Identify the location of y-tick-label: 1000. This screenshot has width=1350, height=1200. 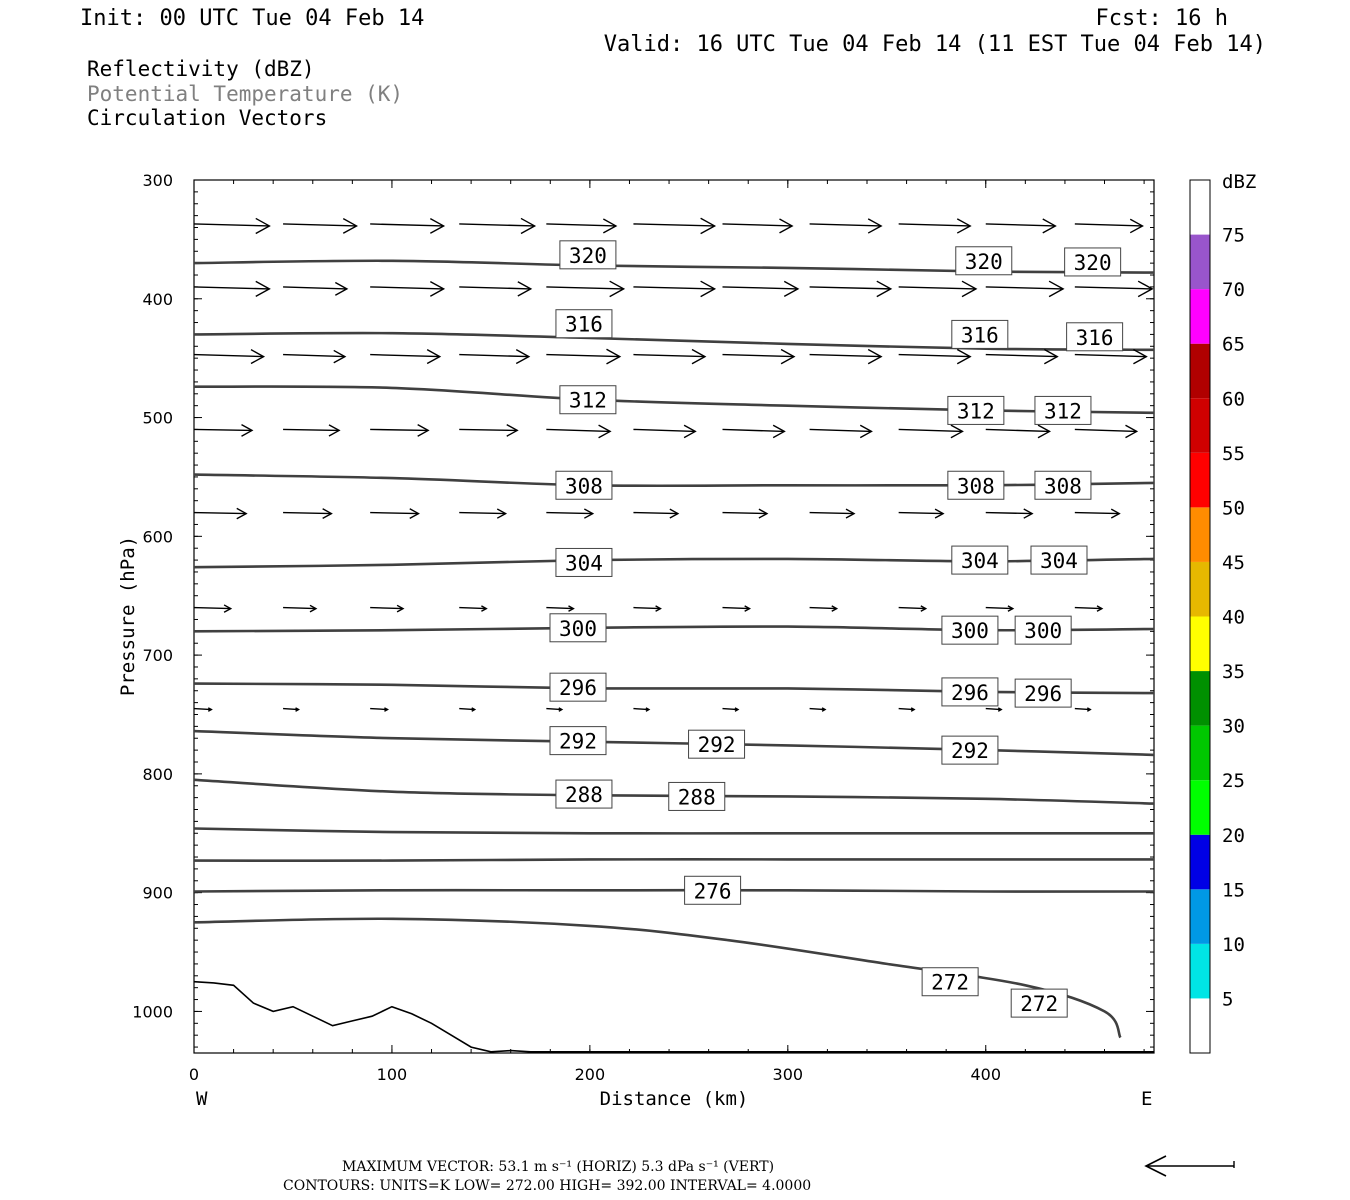
(152, 1011).